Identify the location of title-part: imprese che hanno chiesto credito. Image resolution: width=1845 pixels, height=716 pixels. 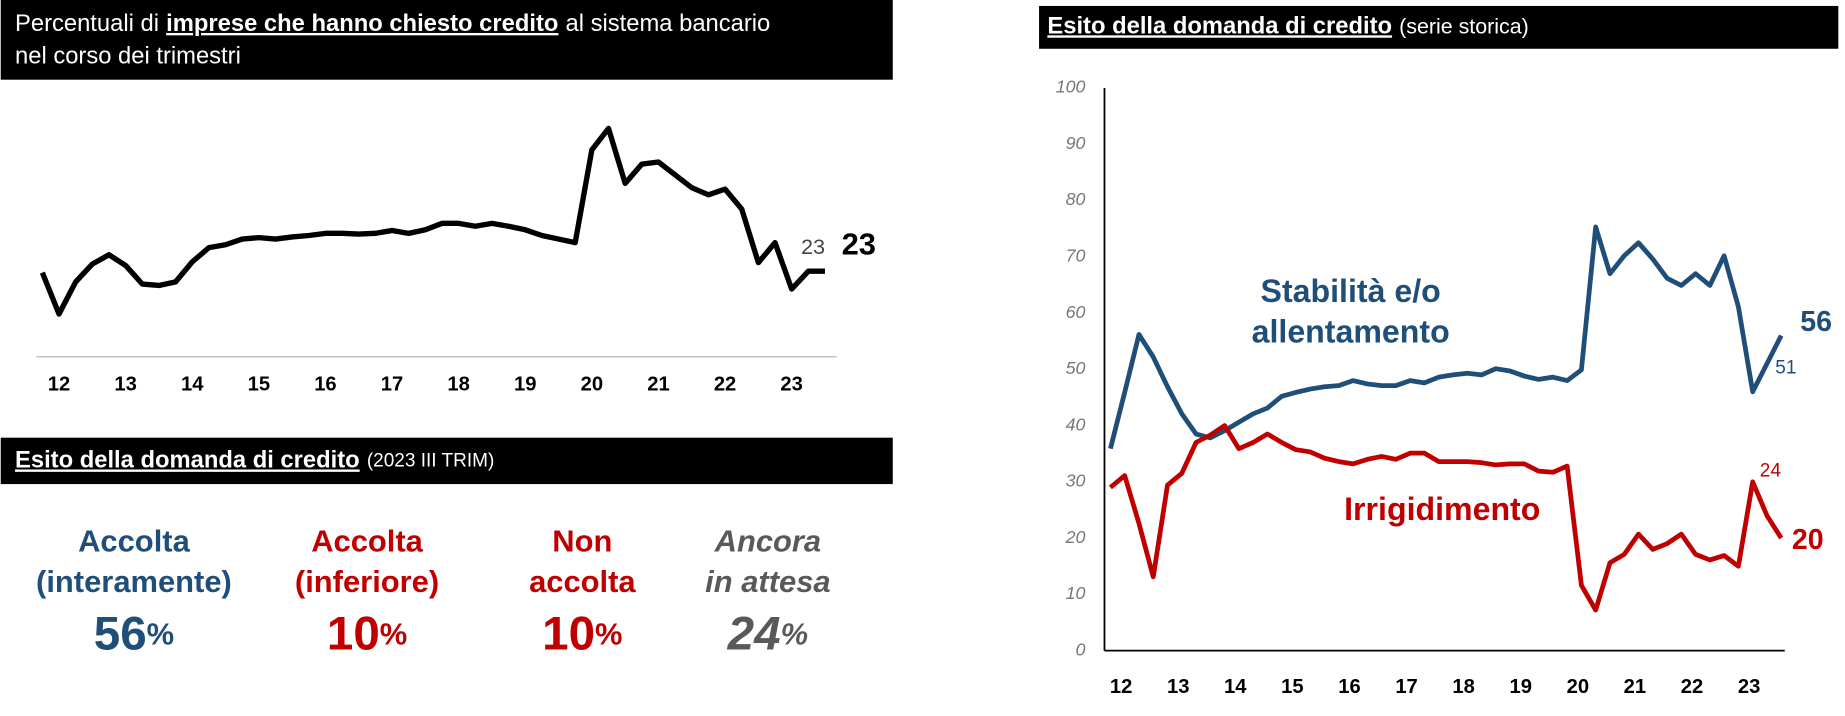
(362, 23).